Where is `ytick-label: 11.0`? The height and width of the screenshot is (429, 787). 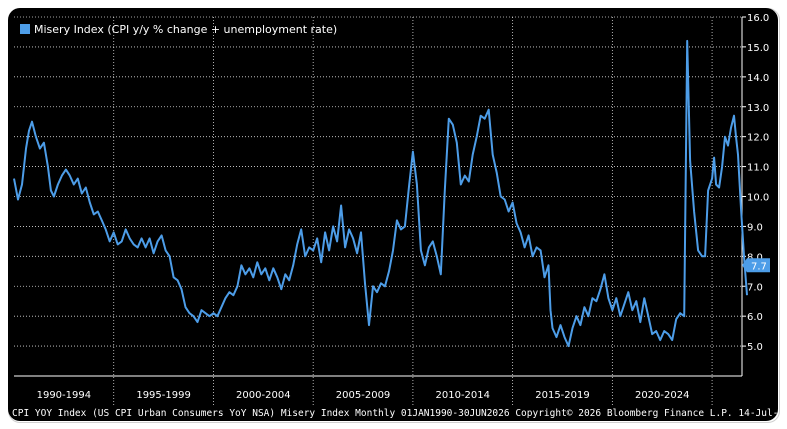
ytick-label: 11.0 is located at coordinates (758, 168).